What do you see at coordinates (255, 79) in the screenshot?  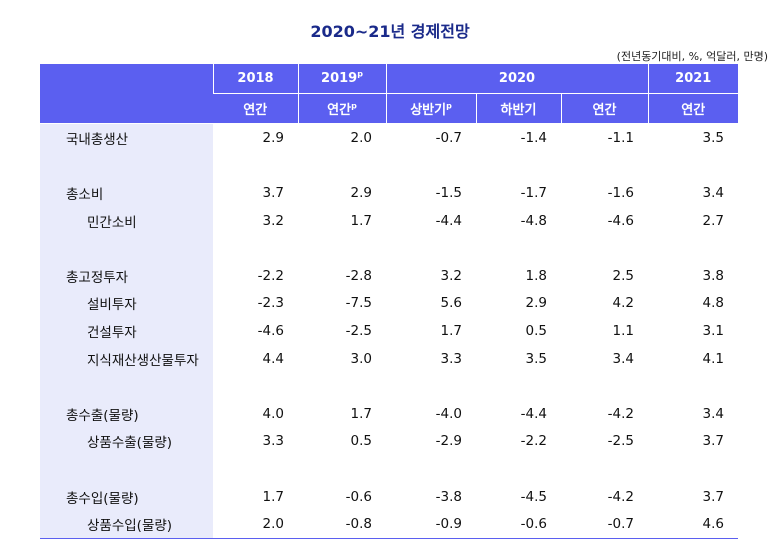 I see `header-year-2018: 2018` at bounding box center [255, 79].